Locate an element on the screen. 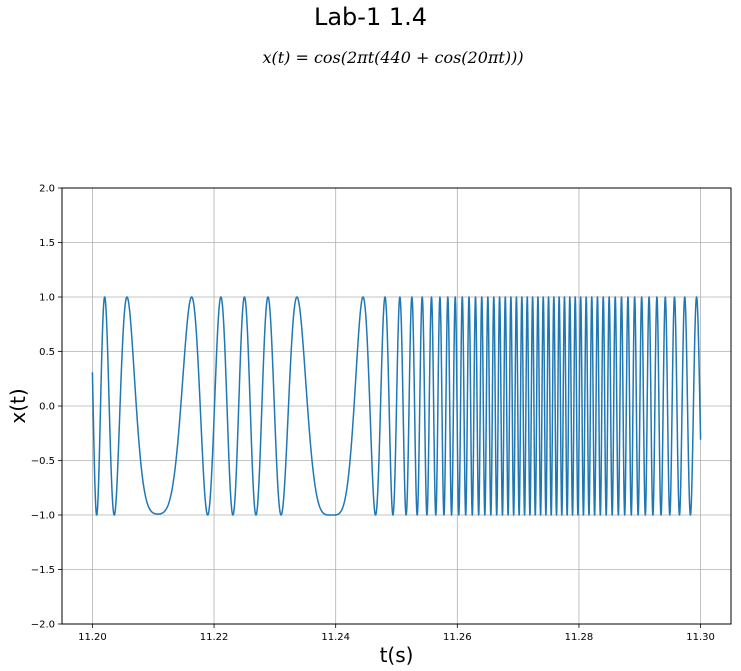  y-tick-label: 0.5 is located at coordinates (47, 352).